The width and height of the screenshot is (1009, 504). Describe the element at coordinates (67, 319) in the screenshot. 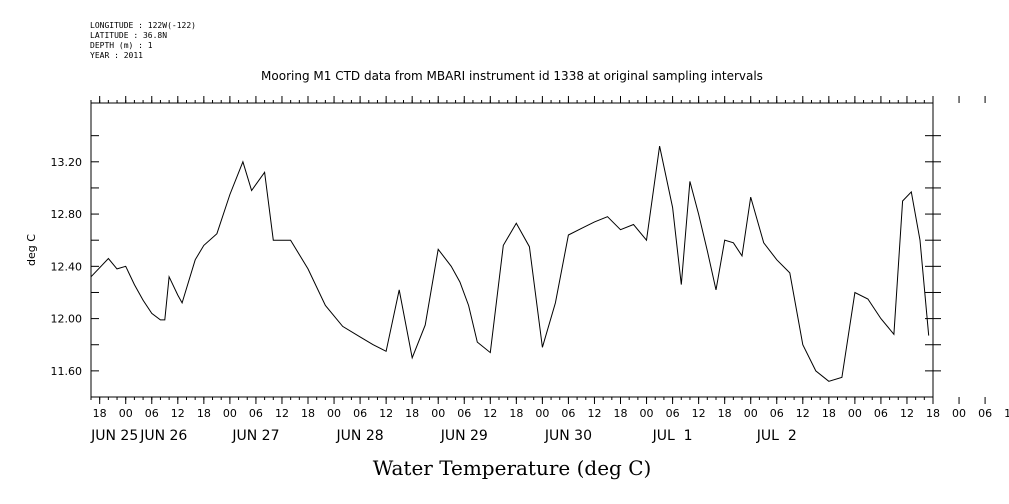

I see `y-tick-label: 12.00` at that location.